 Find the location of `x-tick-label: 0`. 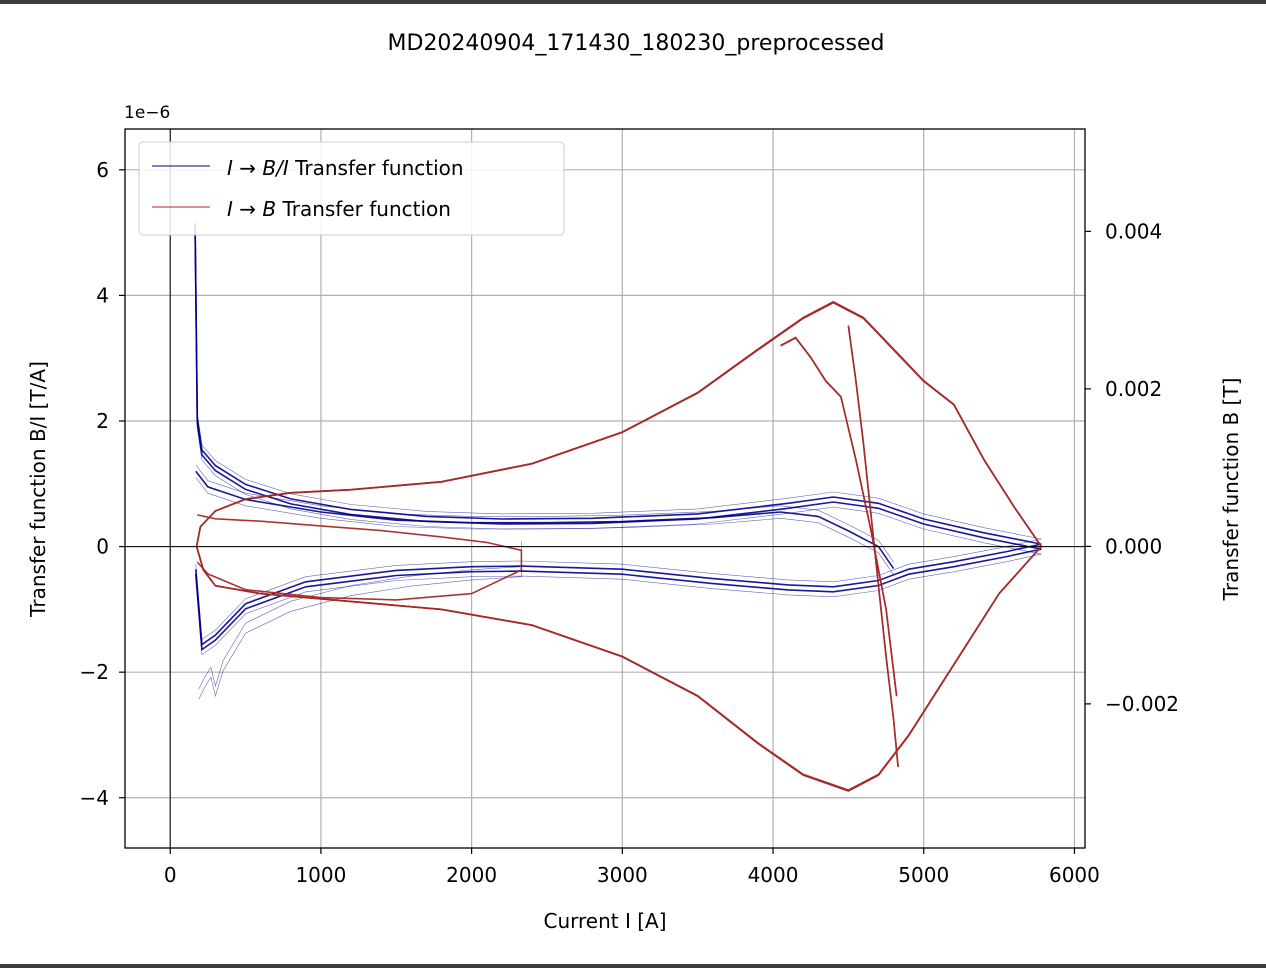

x-tick-label: 0 is located at coordinates (170, 875).